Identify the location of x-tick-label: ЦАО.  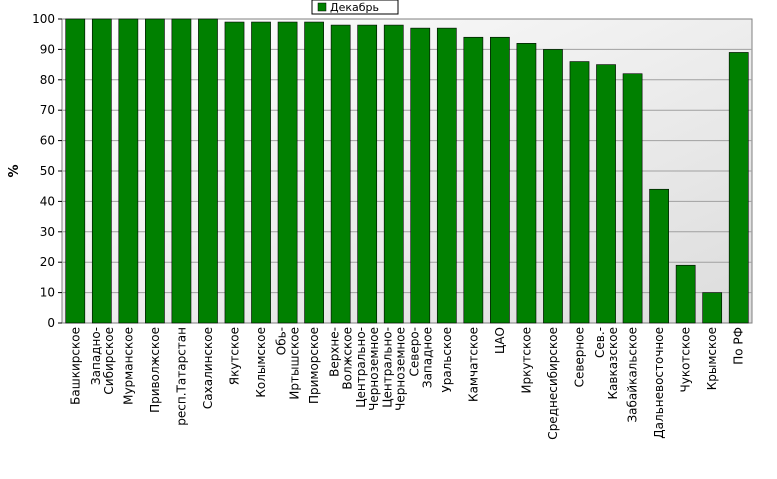
(500, 340).